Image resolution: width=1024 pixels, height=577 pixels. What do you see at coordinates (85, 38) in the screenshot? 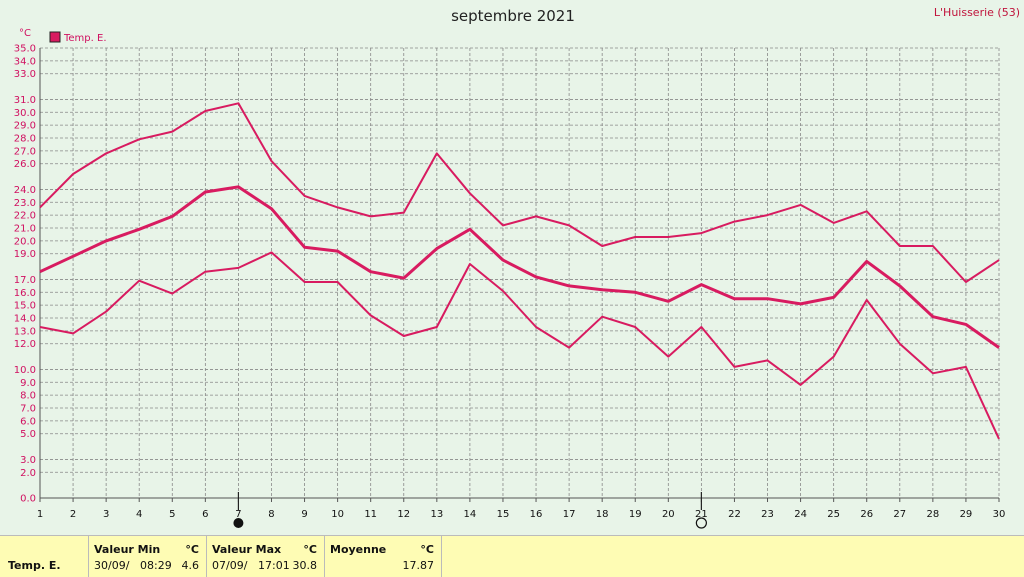
I see `legend-label: Temp. E.` at bounding box center [85, 38].